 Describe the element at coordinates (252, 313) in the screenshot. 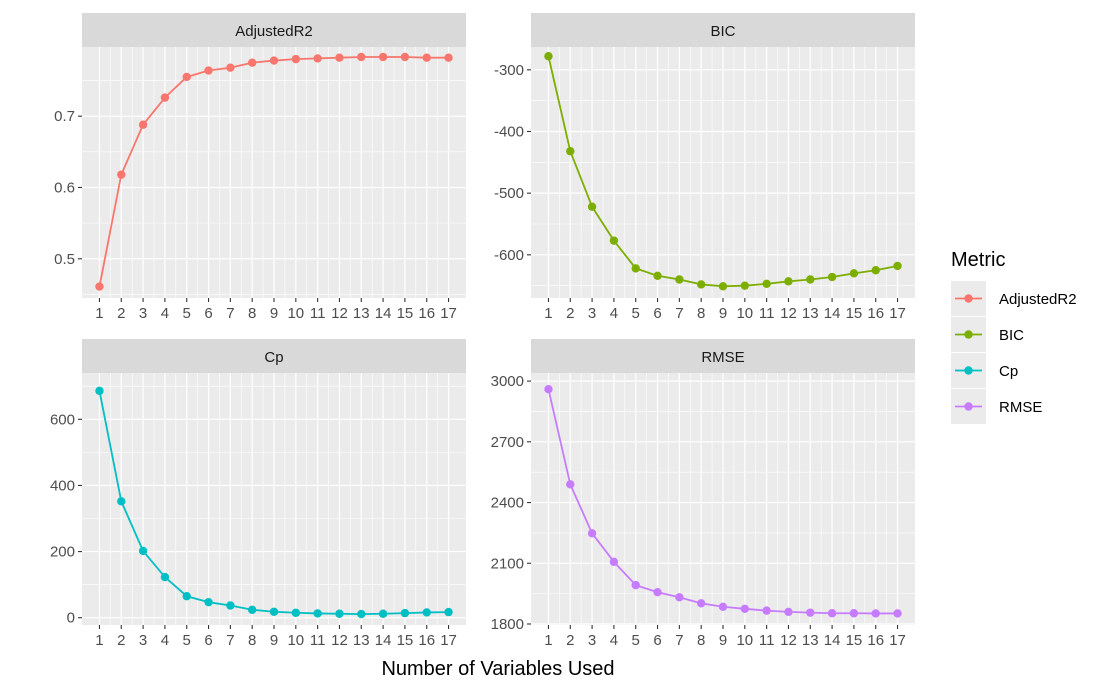

I see `x-tick-label-adjustedr2: 8` at that location.